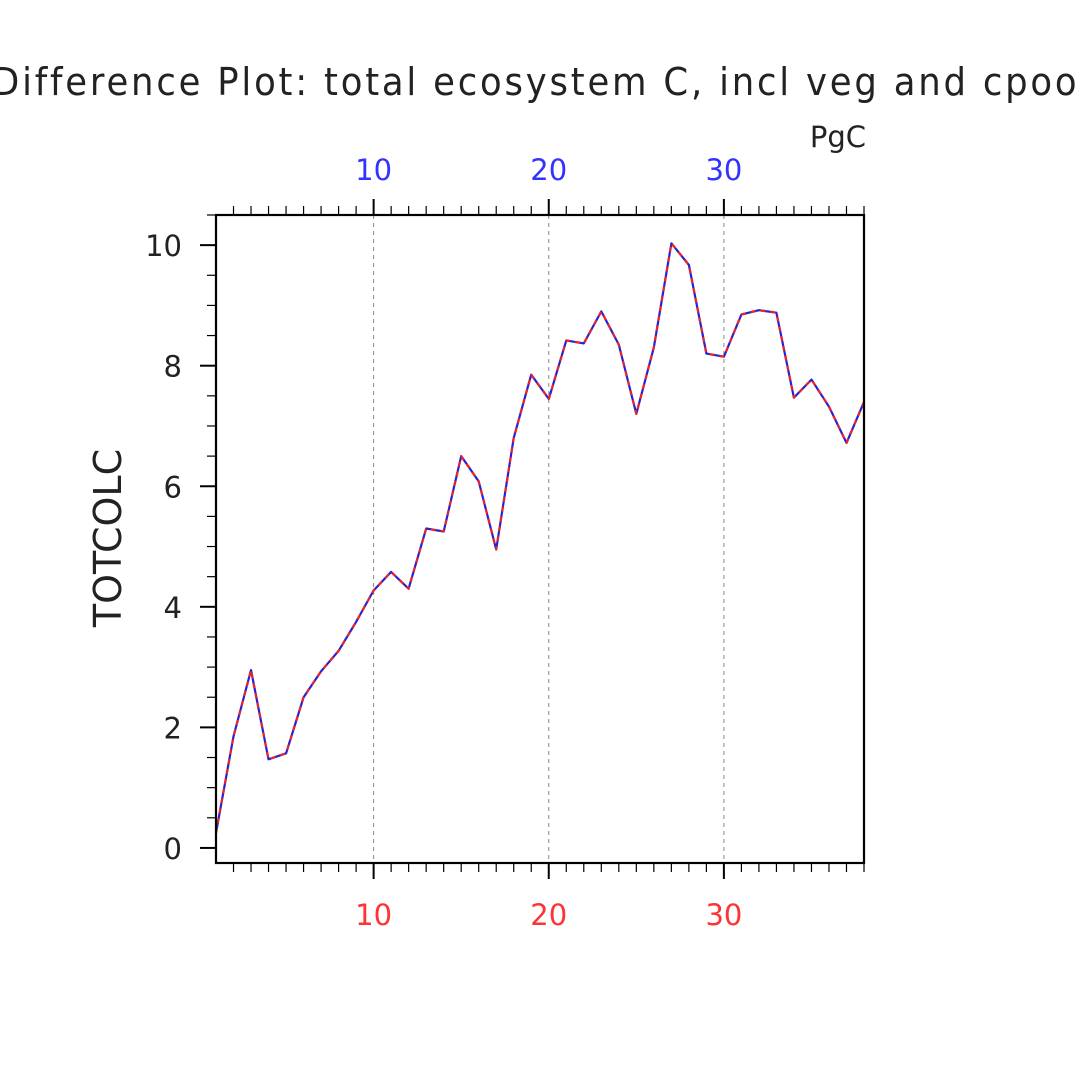 This screenshot has width=1080, height=1080. What do you see at coordinates (548, 170) in the screenshot?
I see `x-tick-label-top: 20` at bounding box center [548, 170].